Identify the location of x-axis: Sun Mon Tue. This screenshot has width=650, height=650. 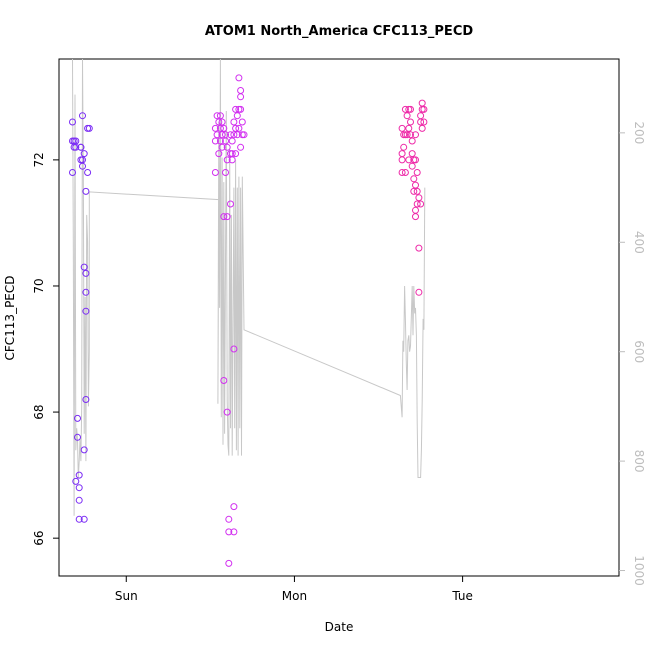
(294, 589).